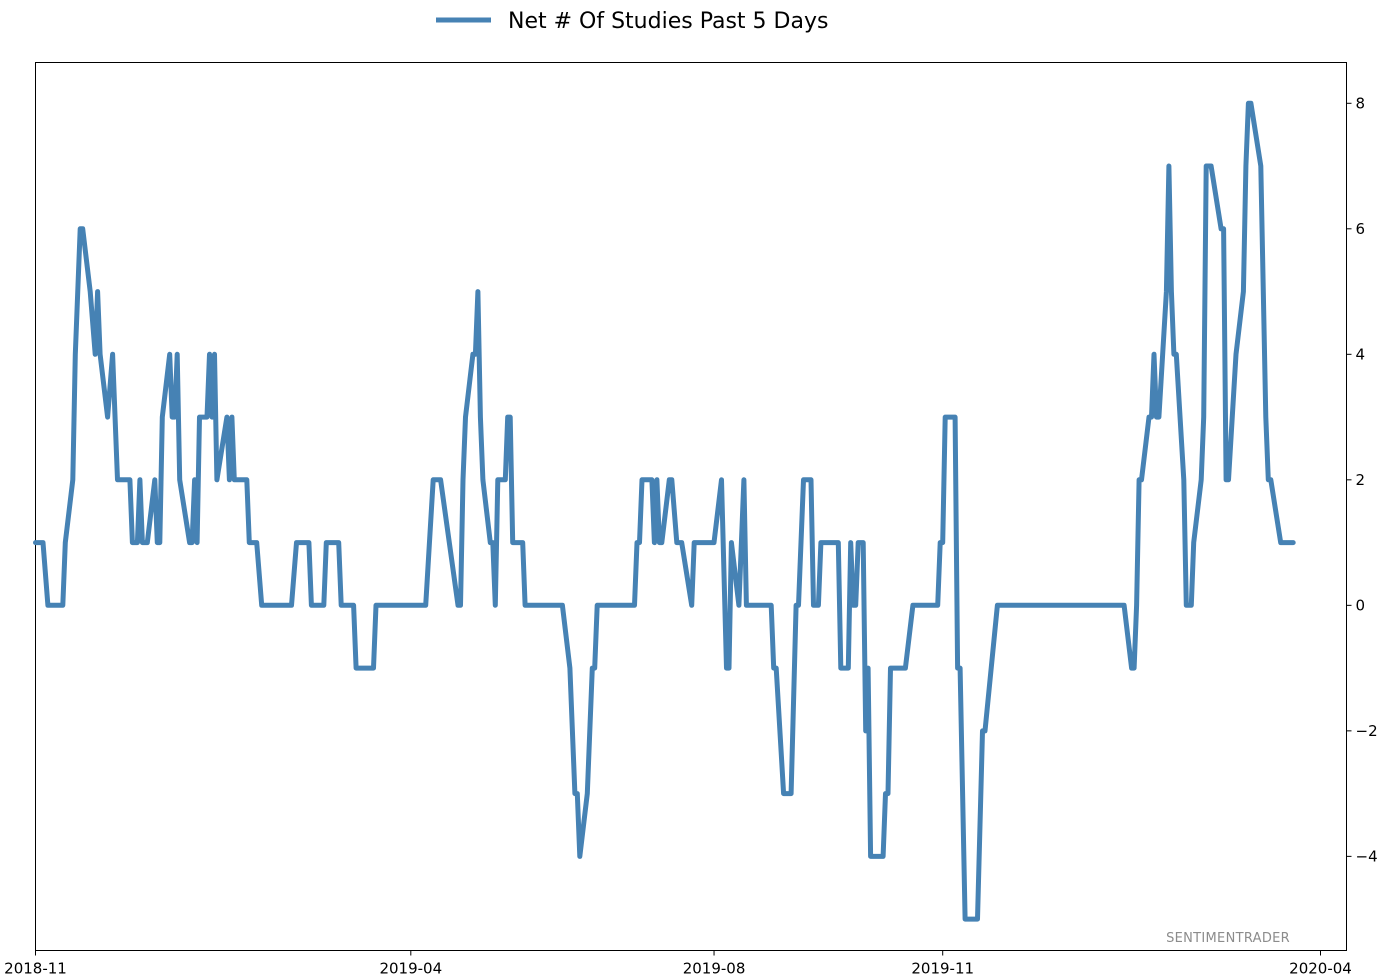 The height and width of the screenshot is (978, 1379). I want to click on x-tick-label: 2019-04, so click(410, 969).